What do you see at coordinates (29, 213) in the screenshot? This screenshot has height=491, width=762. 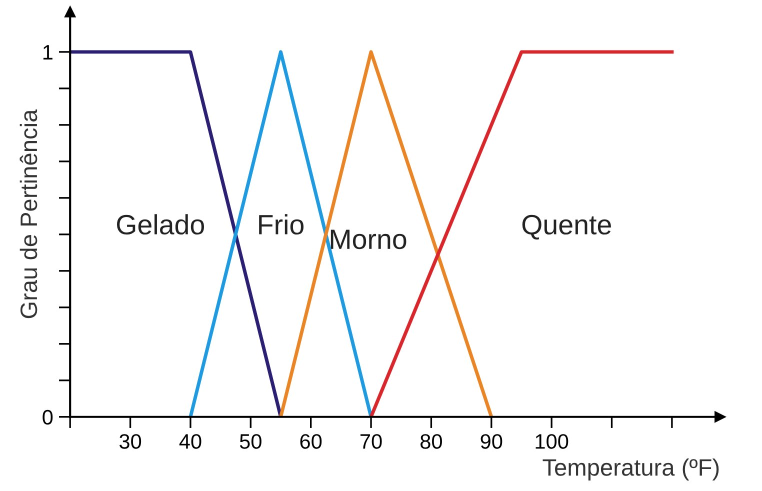 I see `y-axis-title: Grau de Pertinência` at bounding box center [29, 213].